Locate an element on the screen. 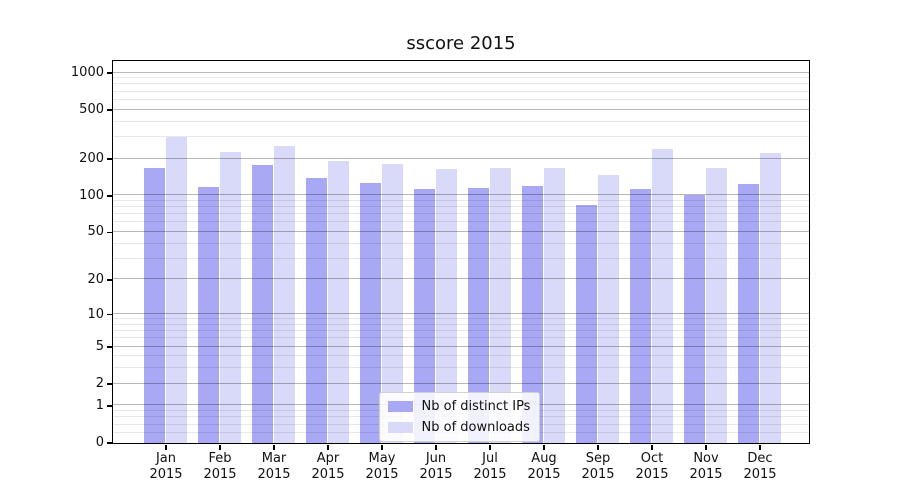 This screenshot has height=500, width=900. y-tick-label-10: 10 is located at coordinates (95, 314).